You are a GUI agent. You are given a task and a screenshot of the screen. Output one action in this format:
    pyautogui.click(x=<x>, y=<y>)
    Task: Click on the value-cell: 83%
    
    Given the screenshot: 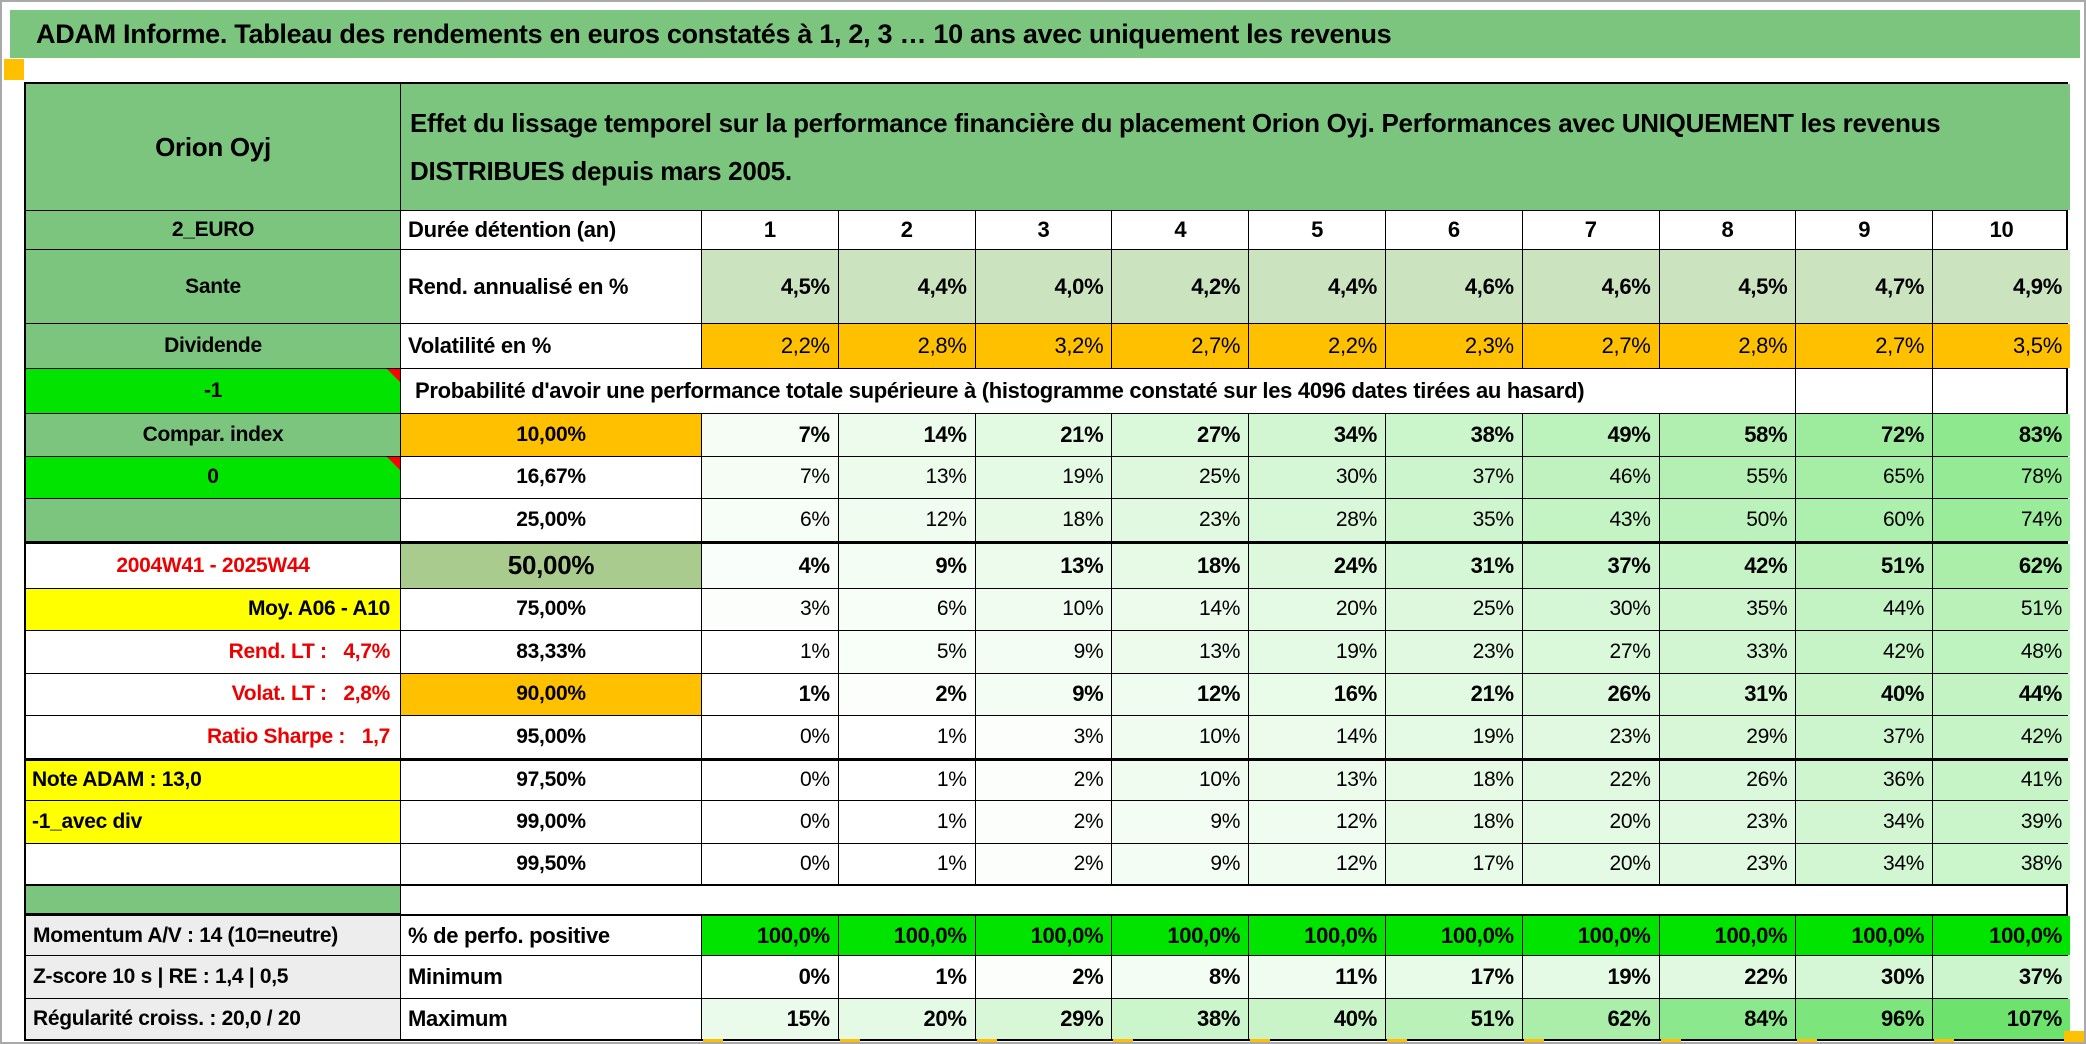 What is the action you would take?
    pyautogui.click(x=2001, y=435)
    